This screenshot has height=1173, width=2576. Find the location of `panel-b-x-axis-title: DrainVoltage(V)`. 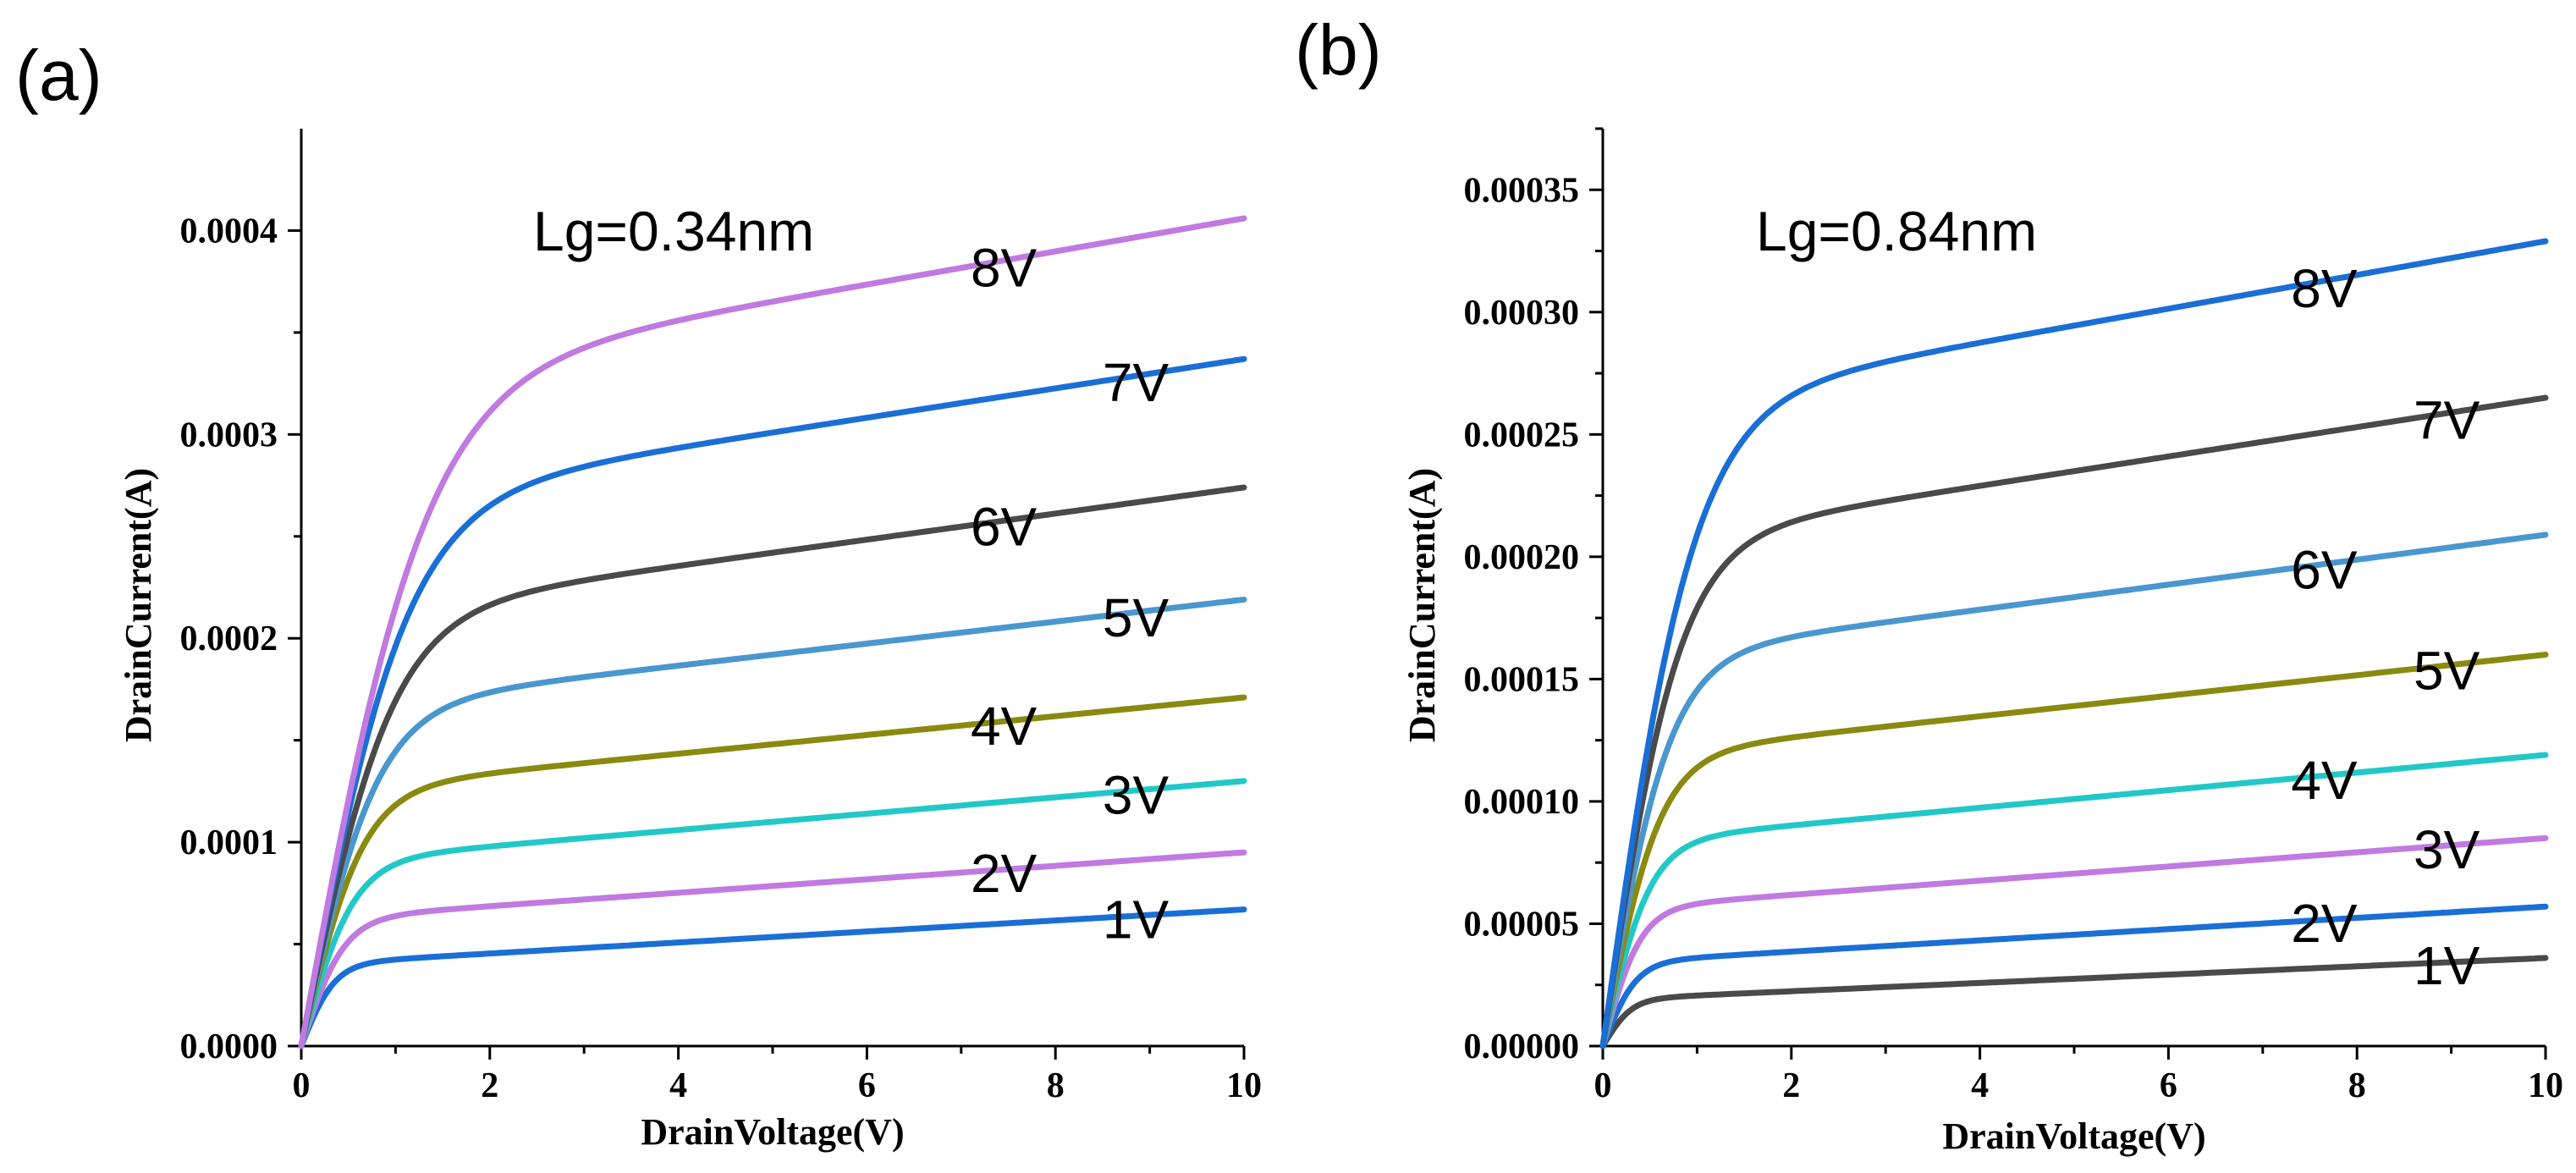

panel-b-x-axis-title: DrainVoltage(V) is located at coordinates (2073, 1136).